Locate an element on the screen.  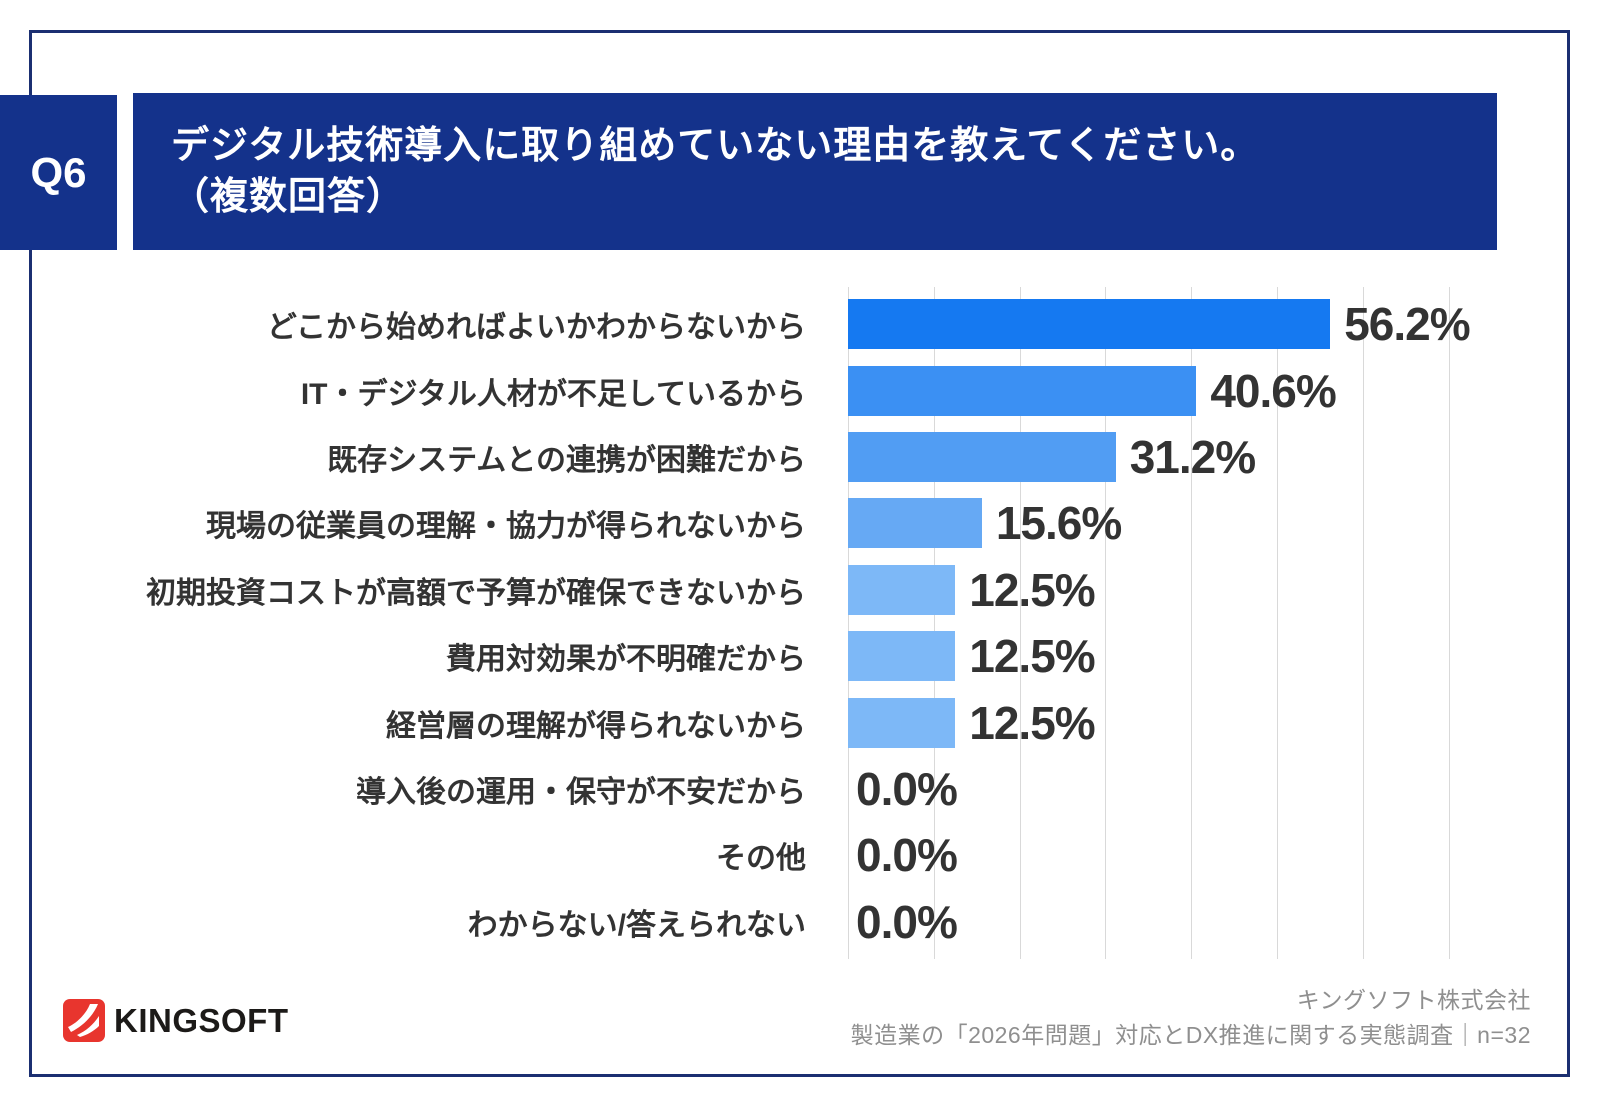
chart-row: 現場の従業員の理解・協力が得られないから 15.6% is located at coordinates (795, 523).